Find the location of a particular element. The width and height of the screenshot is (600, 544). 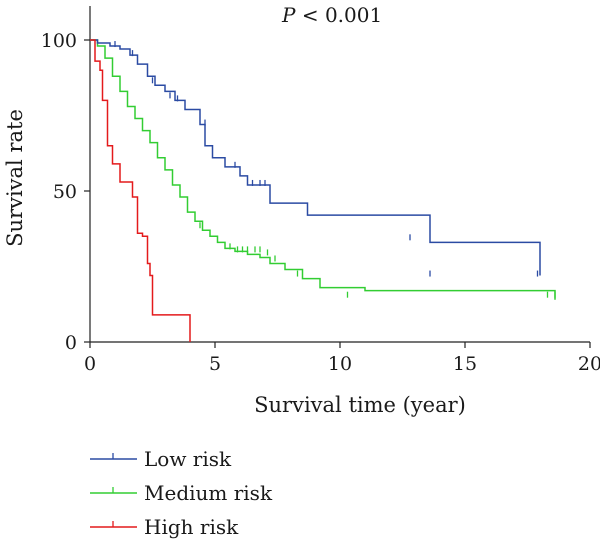

legend-label-medium-risk: Medium risk is located at coordinates (208, 493).